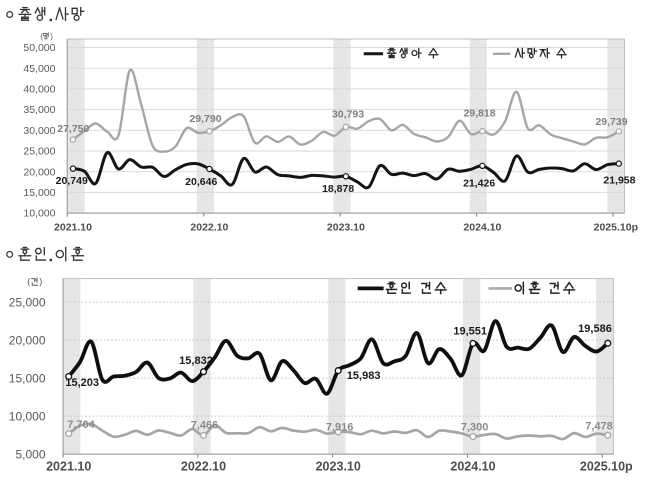 The image size is (650, 490). What do you see at coordinates (611, 122) in the screenshot?
I see `svg-text: 29,739` at bounding box center [611, 122].